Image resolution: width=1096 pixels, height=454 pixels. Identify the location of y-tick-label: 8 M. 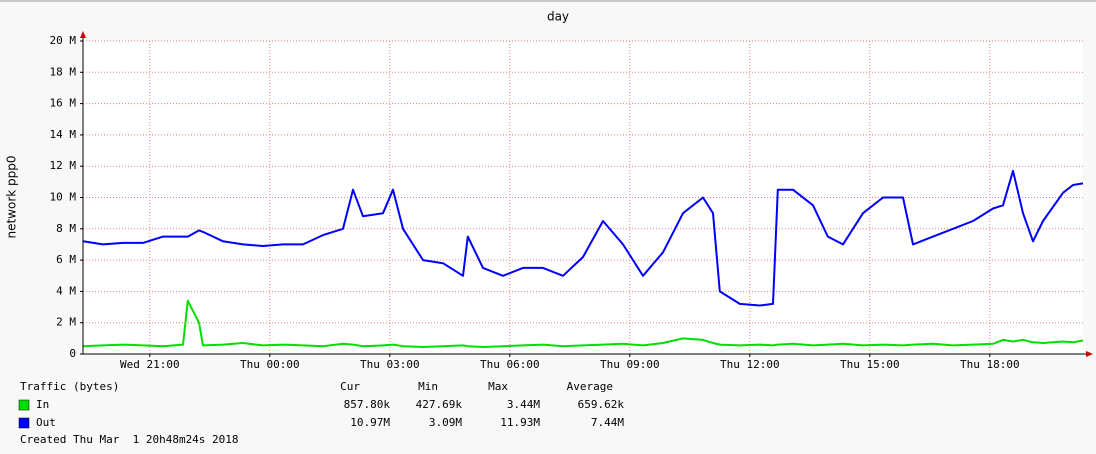
(66, 228).